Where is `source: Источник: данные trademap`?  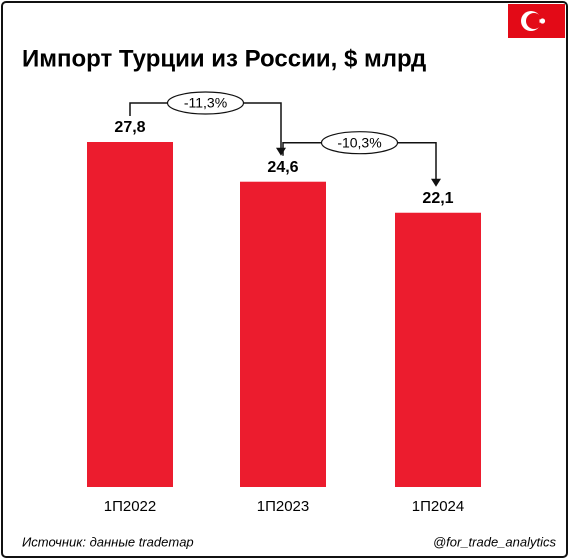
source: Источник: данные trademap is located at coordinates (108, 541).